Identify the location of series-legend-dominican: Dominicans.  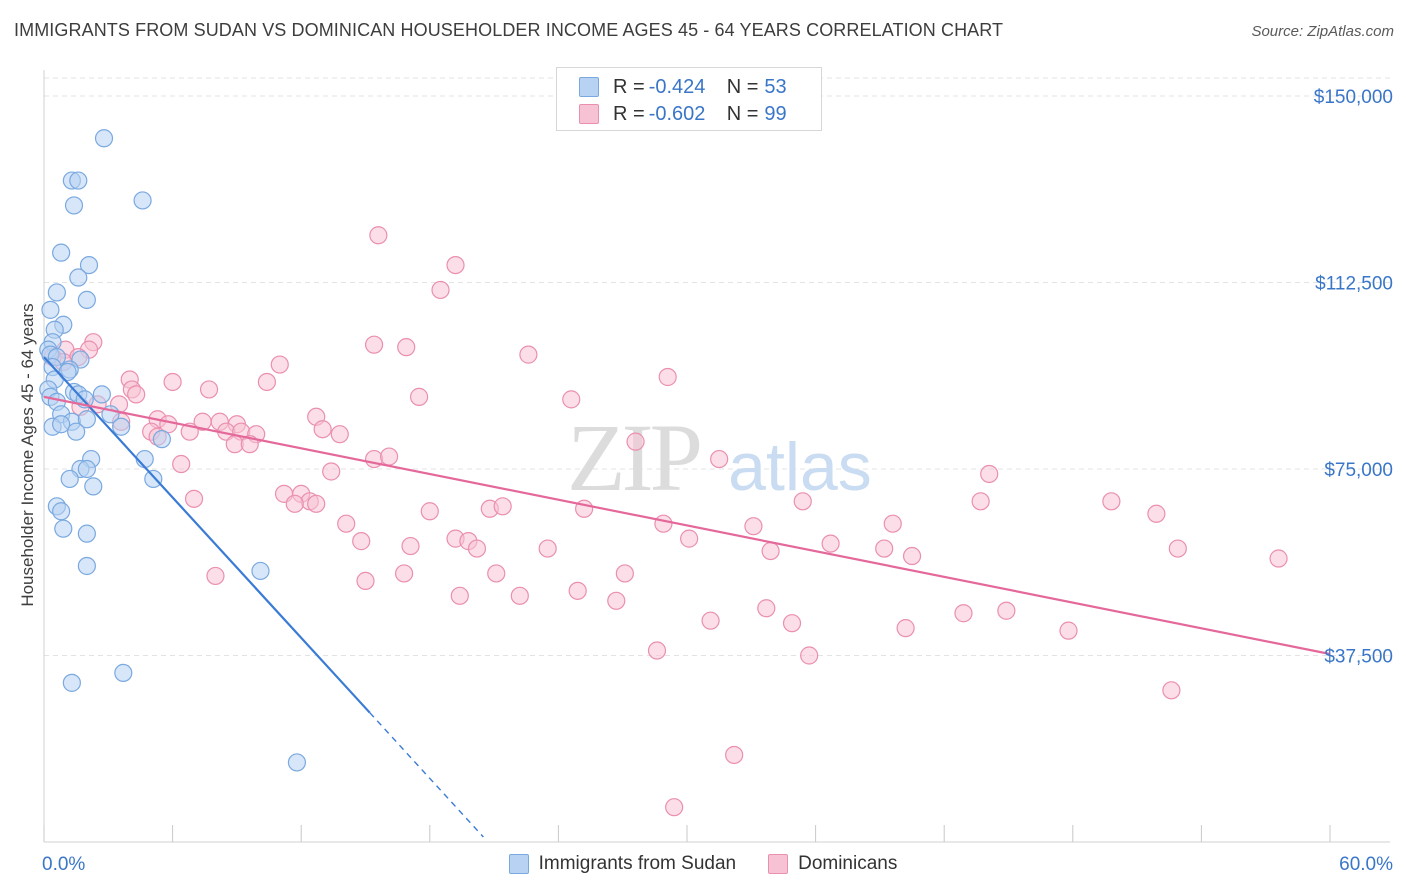
(832, 864).